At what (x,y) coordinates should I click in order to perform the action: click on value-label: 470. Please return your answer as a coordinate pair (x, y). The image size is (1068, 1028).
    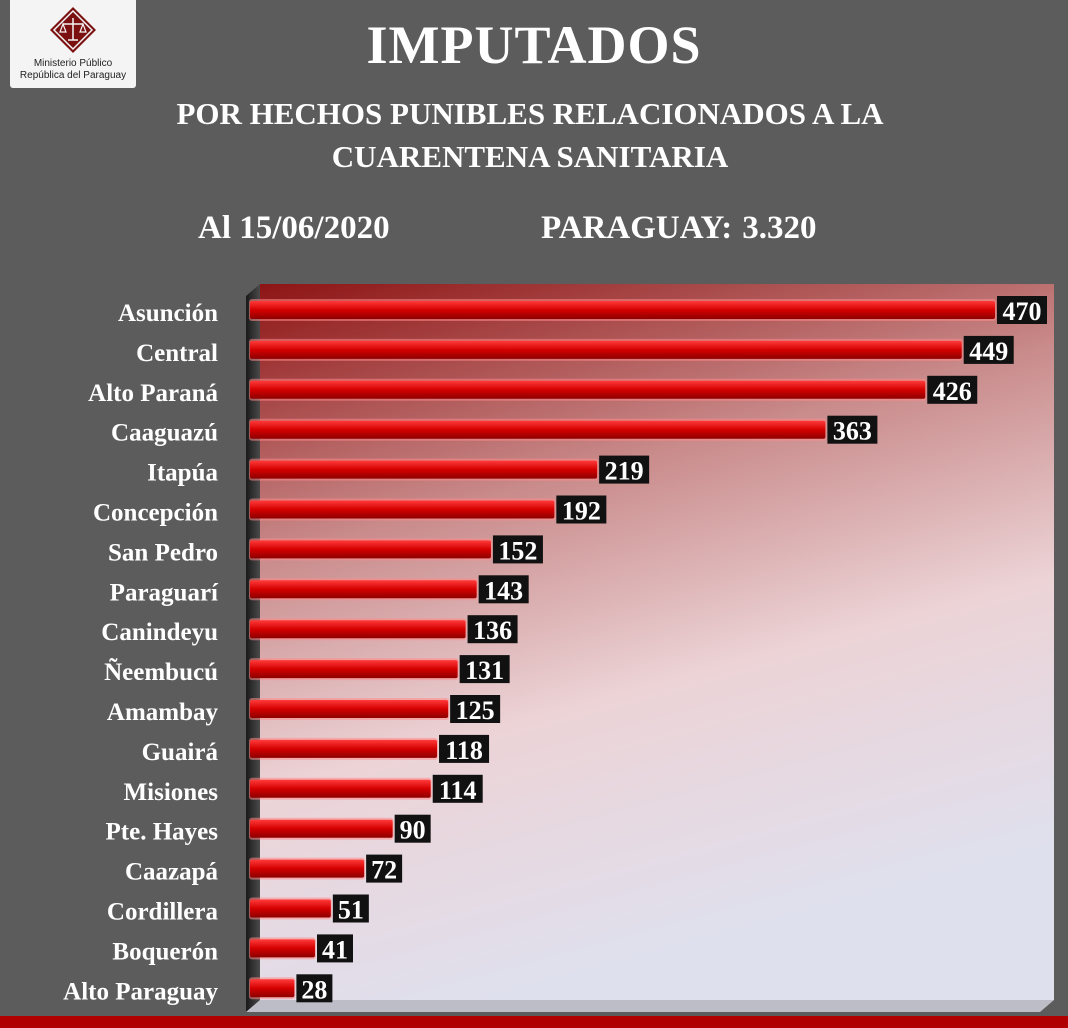
    Looking at the image, I should click on (1022, 311).